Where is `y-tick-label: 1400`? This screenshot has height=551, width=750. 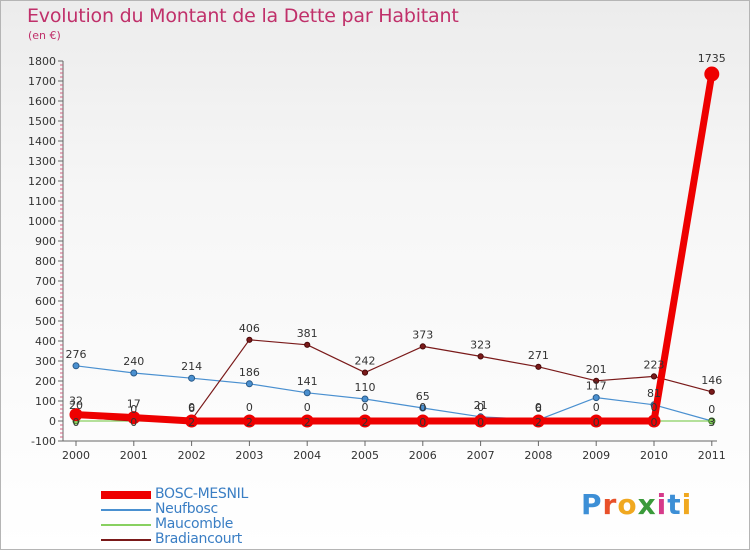
y-tick-label: 1400 is located at coordinates (42, 141).